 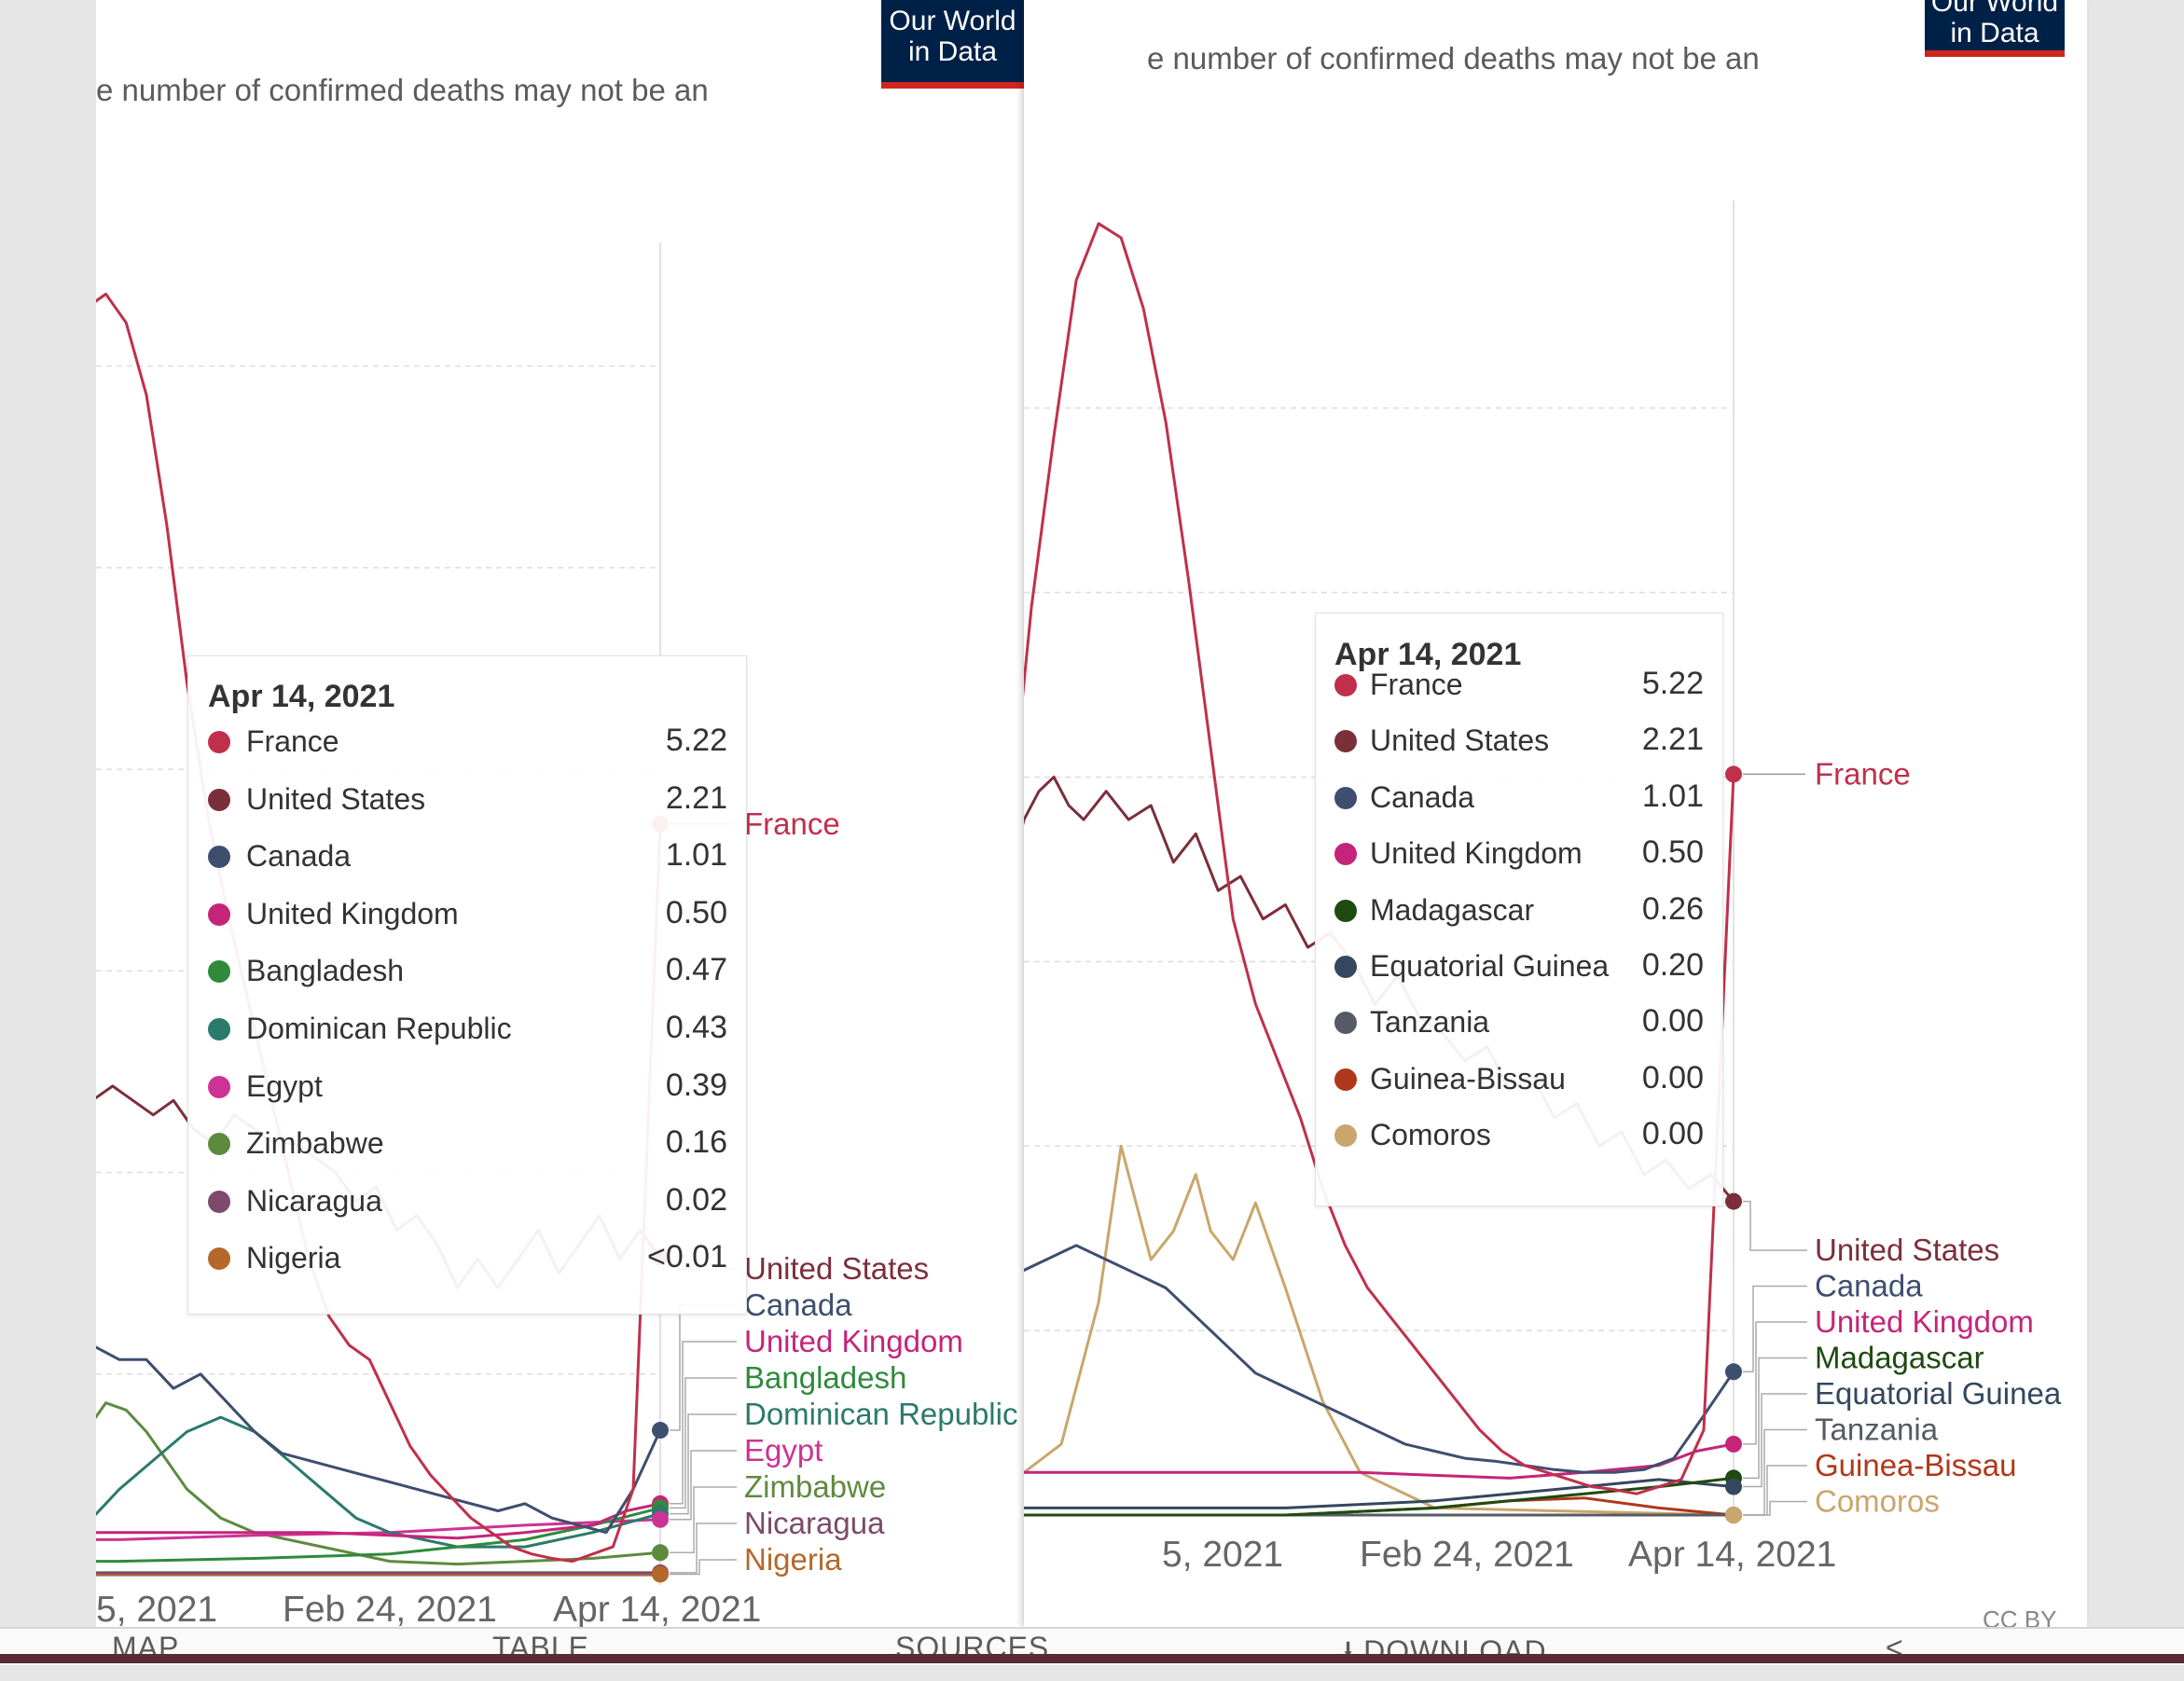 What do you see at coordinates (1877, 1429) in the screenshot?
I see `series-label-tanzania: Tanzania` at bounding box center [1877, 1429].